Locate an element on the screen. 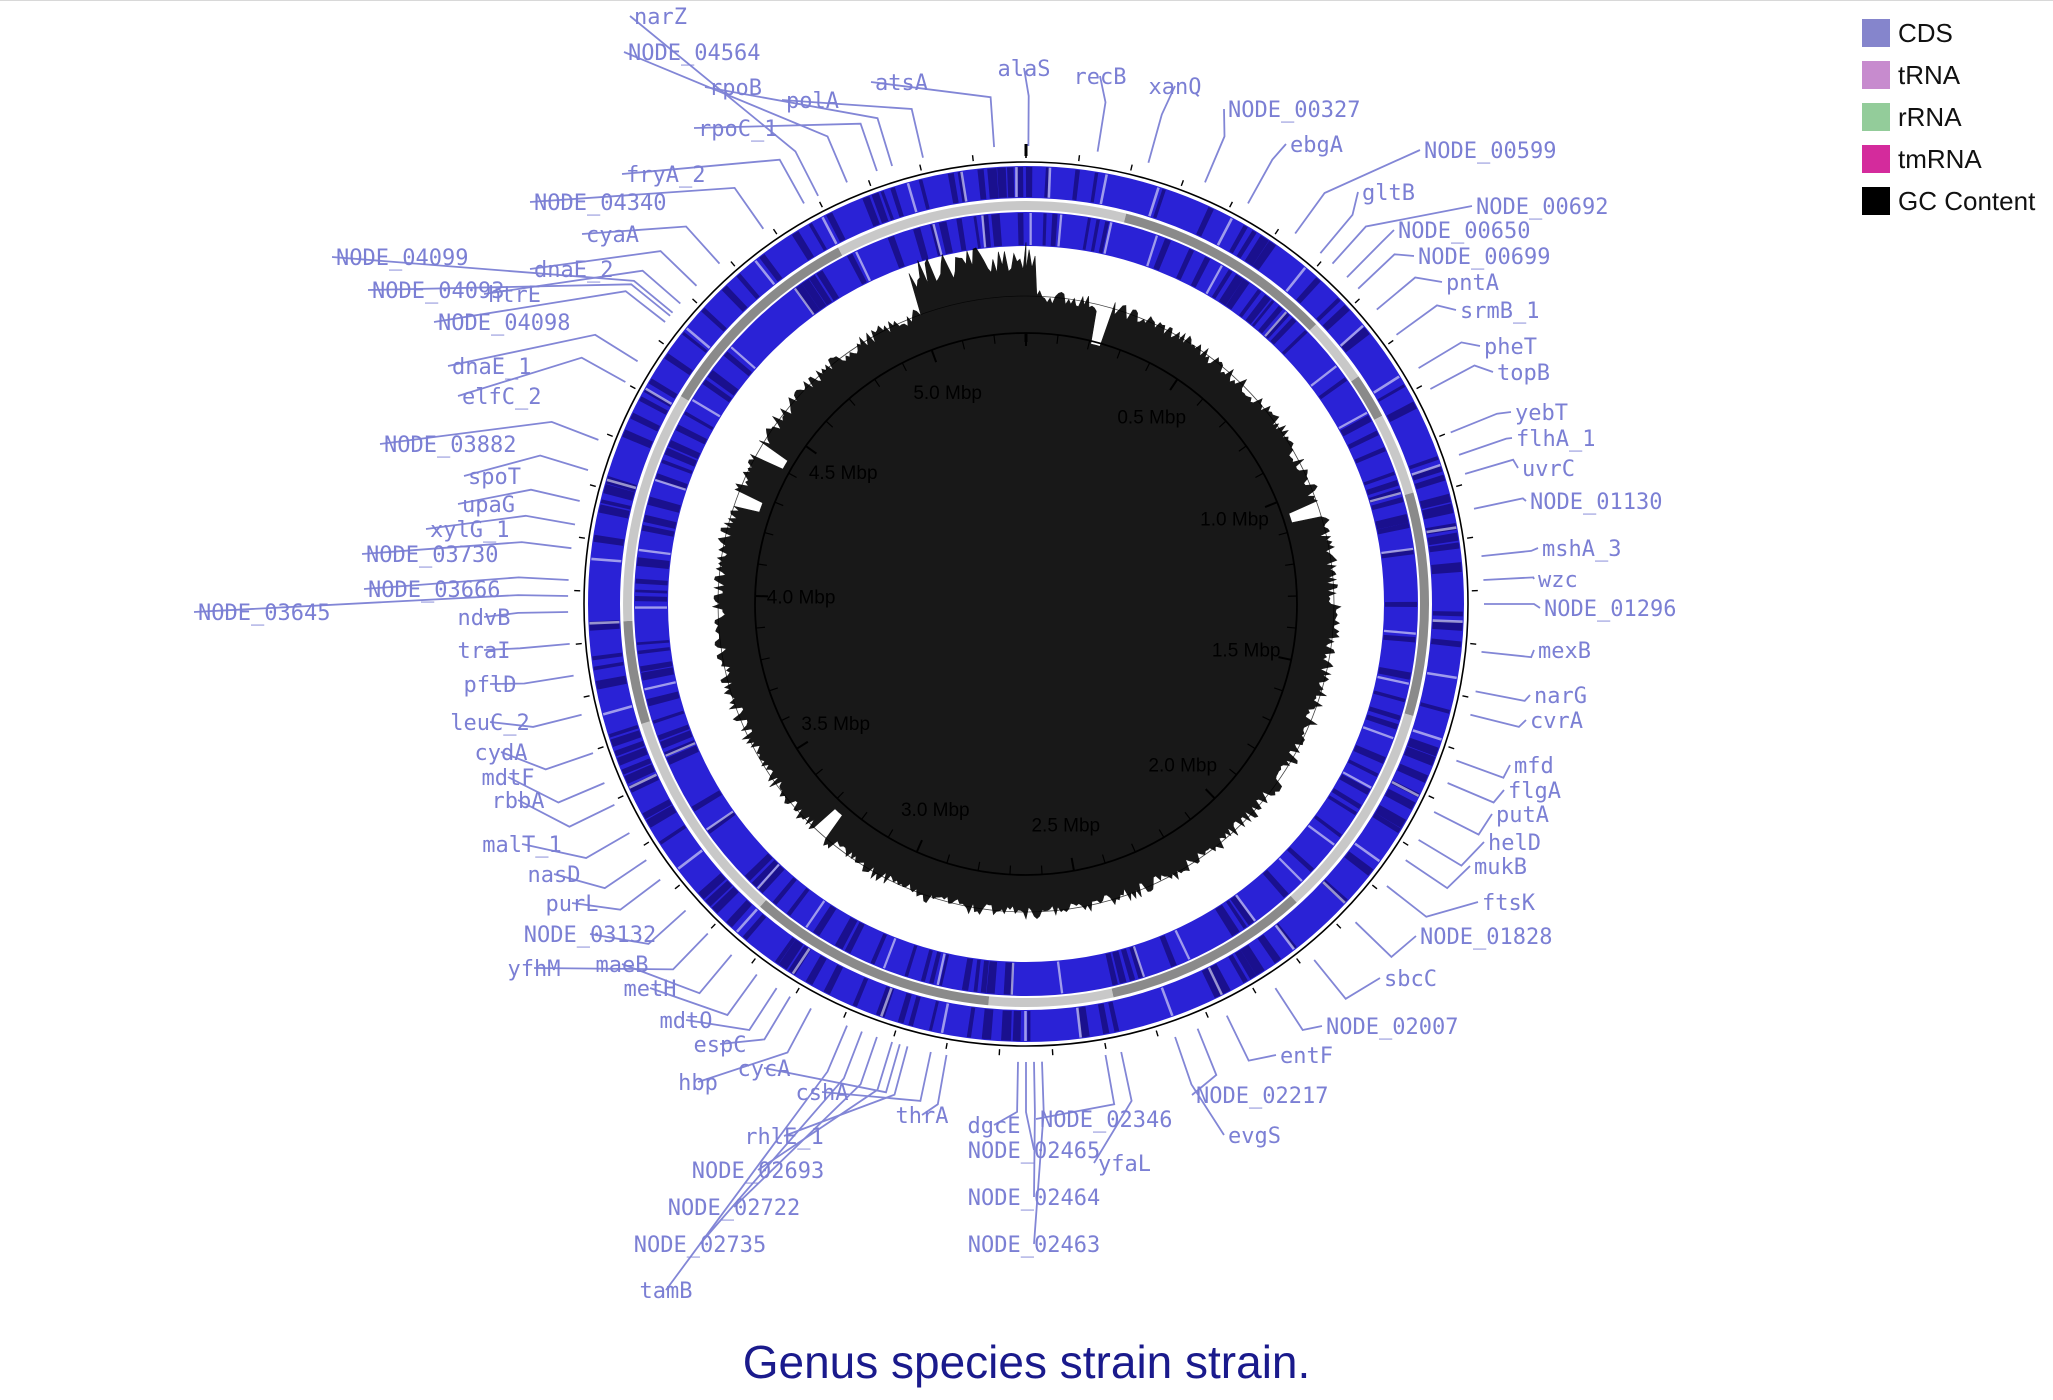 This screenshot has width=2053, height=1400. gene-label-malt-1: malT_1 is located at coordinates (521, 845).